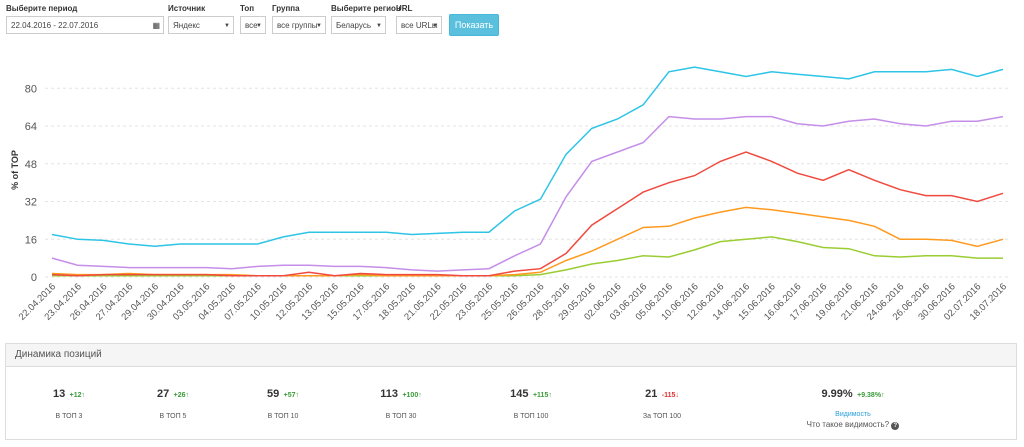 This screenshot has width=1024, height=447. I want to click on value: Беларусь, so click(353, 25).